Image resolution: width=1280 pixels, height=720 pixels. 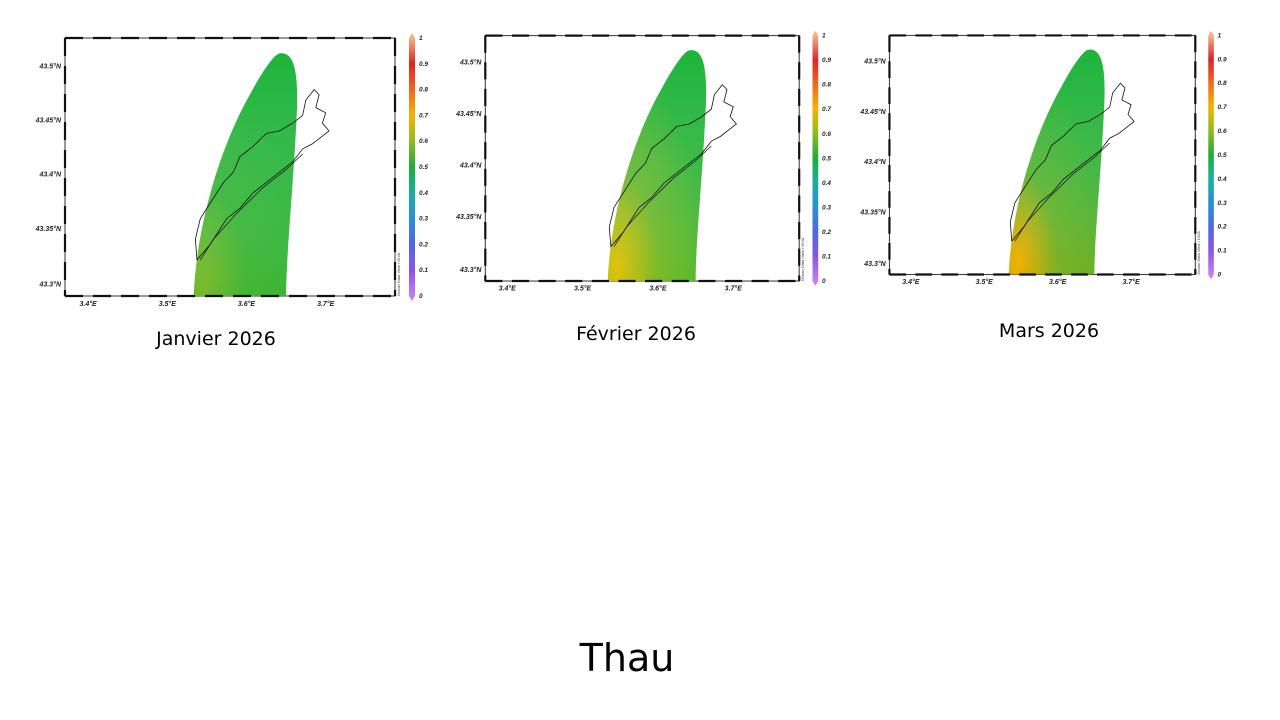 I want to click on panel-caption: Mars 2026, so click(x=1049, y=331).